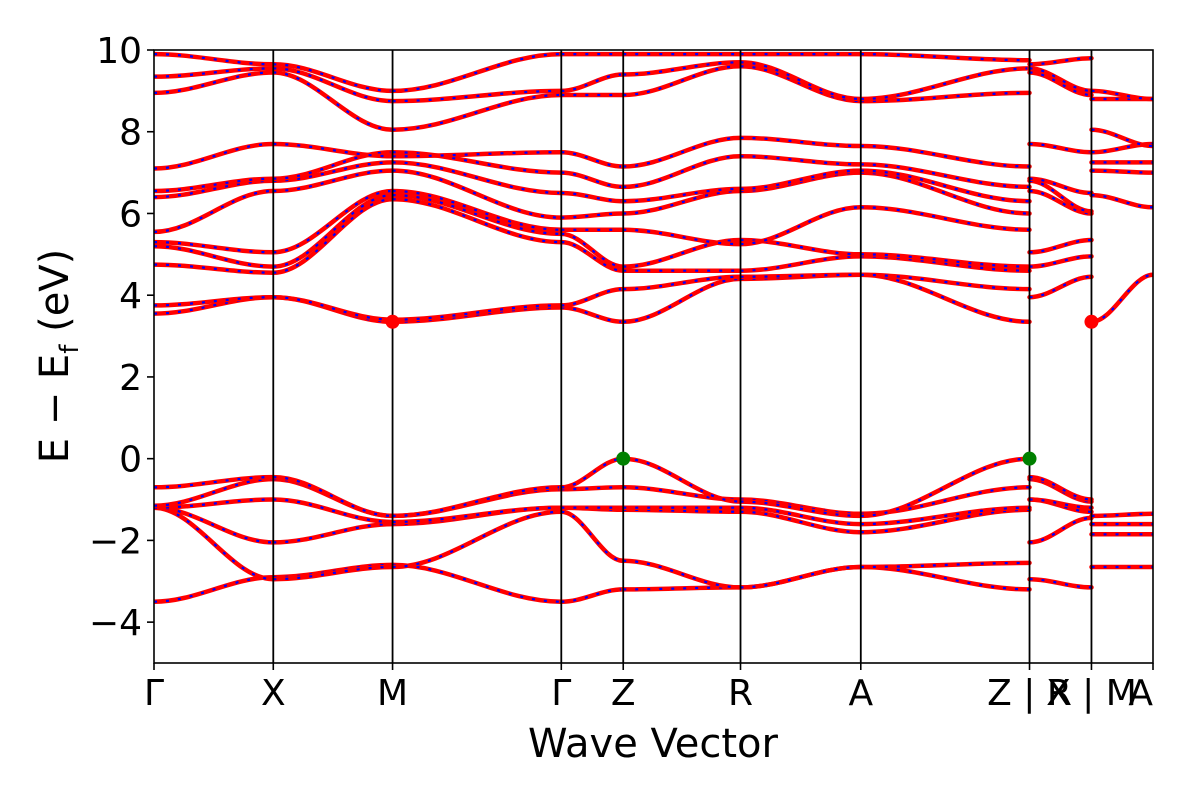  I want to click on y-tick-label: 6, so click(130, 214).